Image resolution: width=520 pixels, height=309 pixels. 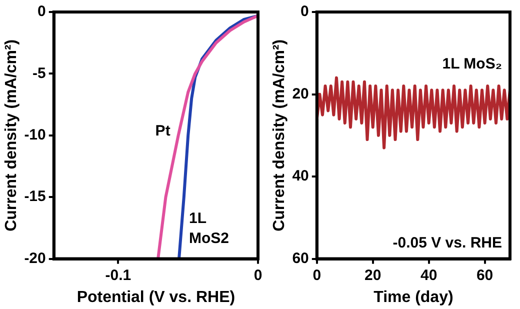 What do you see at coordinates (300, 93) in the screenshot?
I see `y-tick-label: 20` at bounding box center [300, 93].